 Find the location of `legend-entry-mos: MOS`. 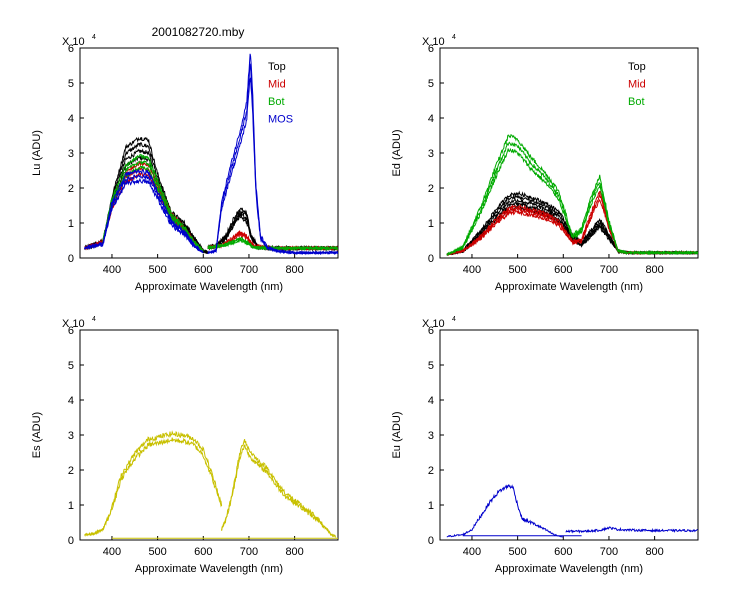

legend-entry-mos: MOS is located at coordinates (280, 120).